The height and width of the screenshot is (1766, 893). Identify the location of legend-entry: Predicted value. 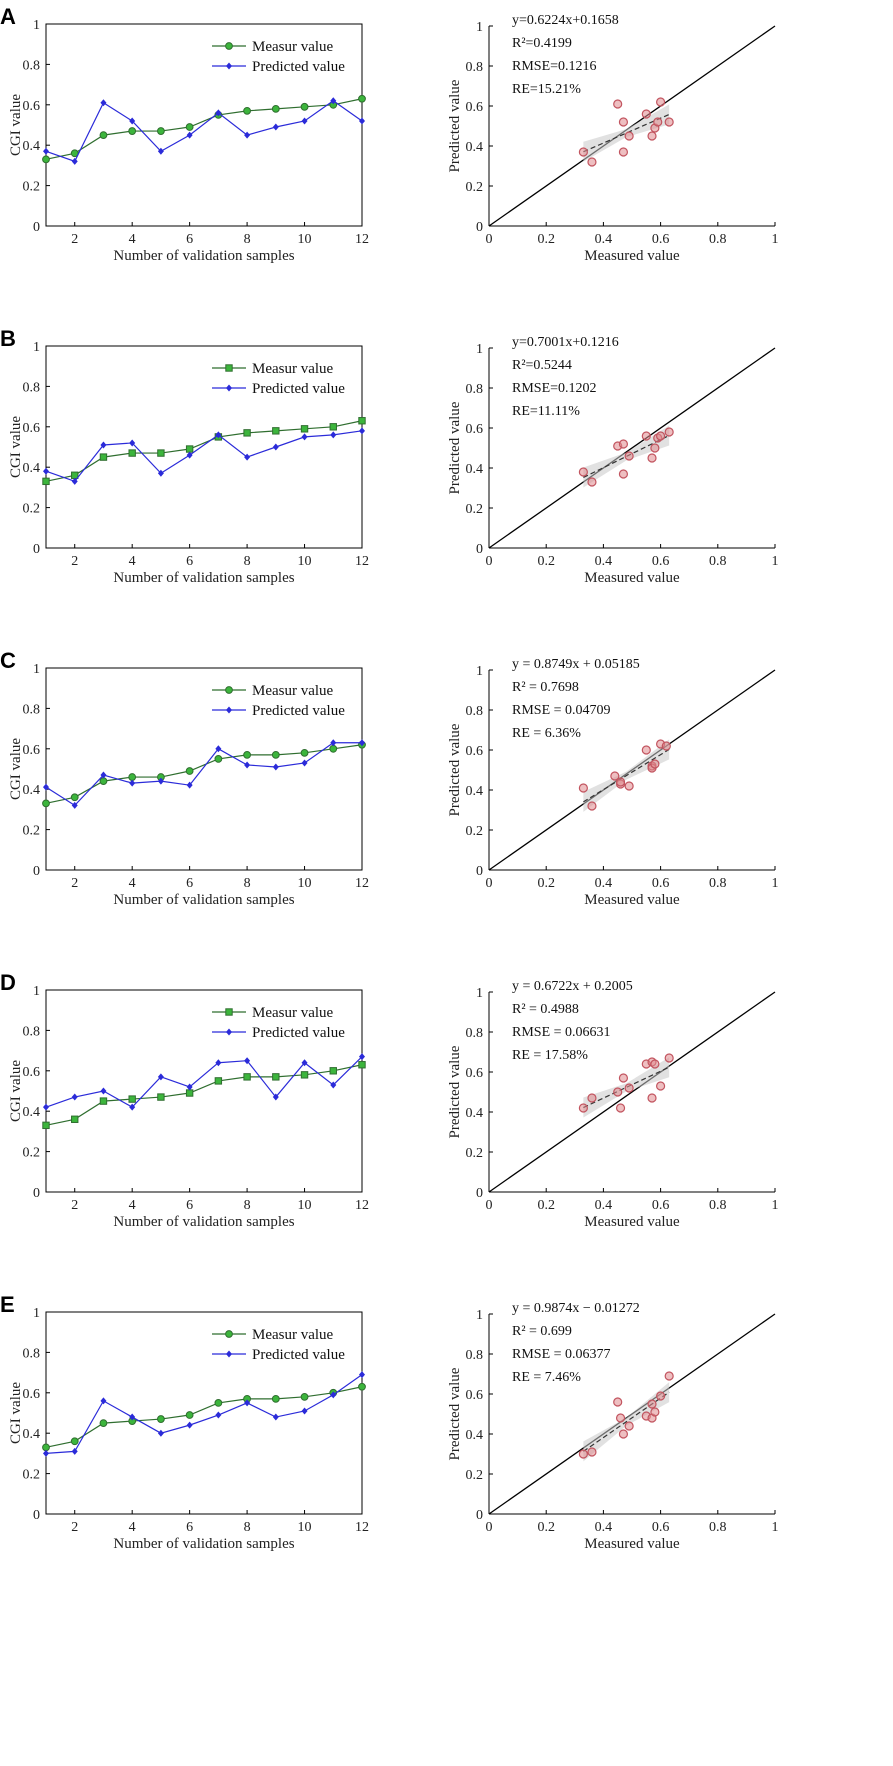
(298, 1033).